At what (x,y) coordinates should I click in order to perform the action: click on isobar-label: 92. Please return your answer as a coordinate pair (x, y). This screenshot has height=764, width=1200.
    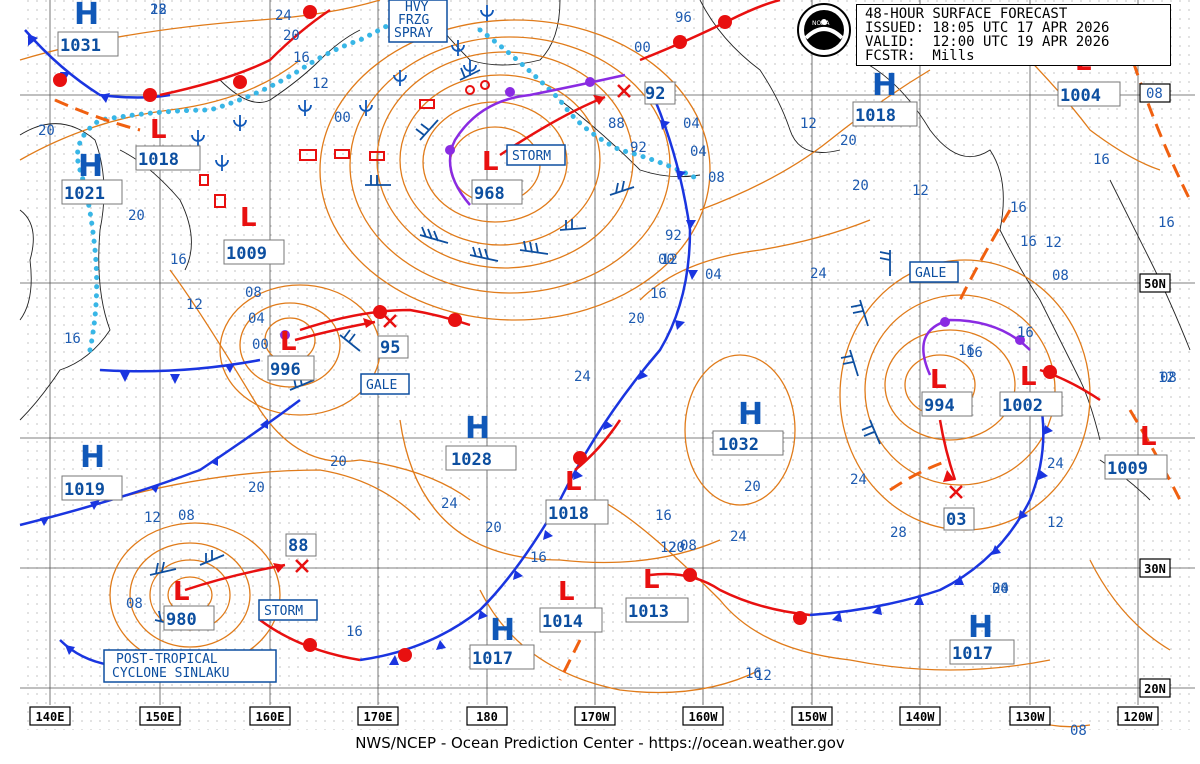
    Looking at the image, I should click on (638, 148).